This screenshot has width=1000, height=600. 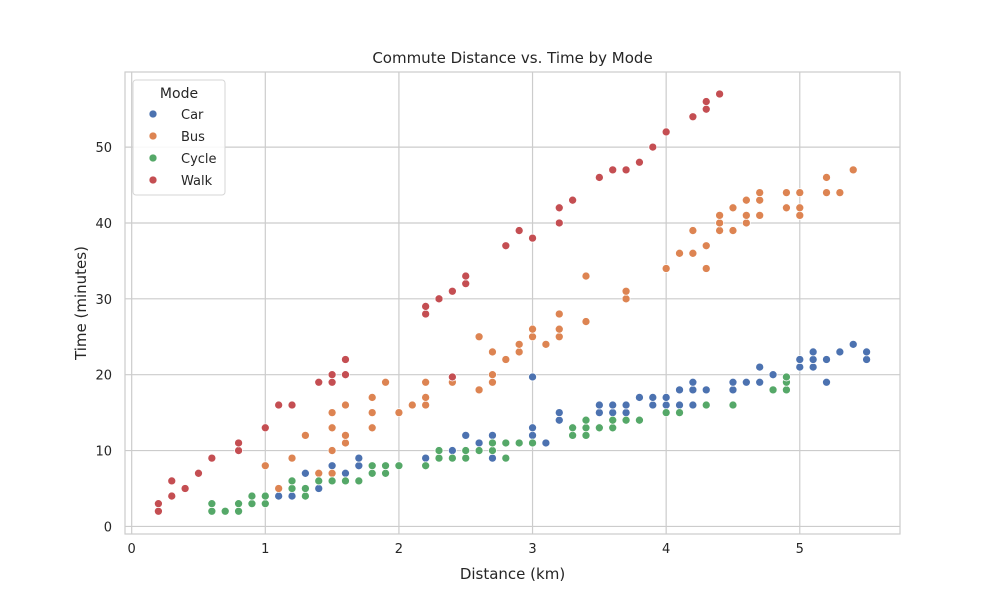 What do you see at coordinates (103, 300) in the screenshot?
I see `y-tick-label: 30` at bounding box center [103, 300].